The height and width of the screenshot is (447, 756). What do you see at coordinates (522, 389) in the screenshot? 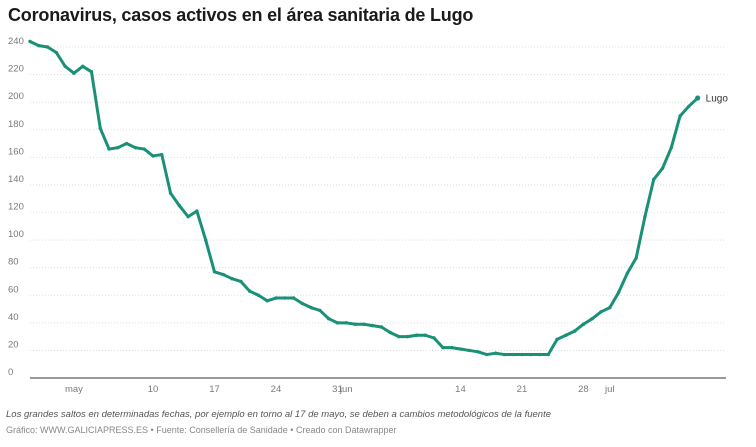
I see `x-tick-label: 21` at bounding box center [522, 389].